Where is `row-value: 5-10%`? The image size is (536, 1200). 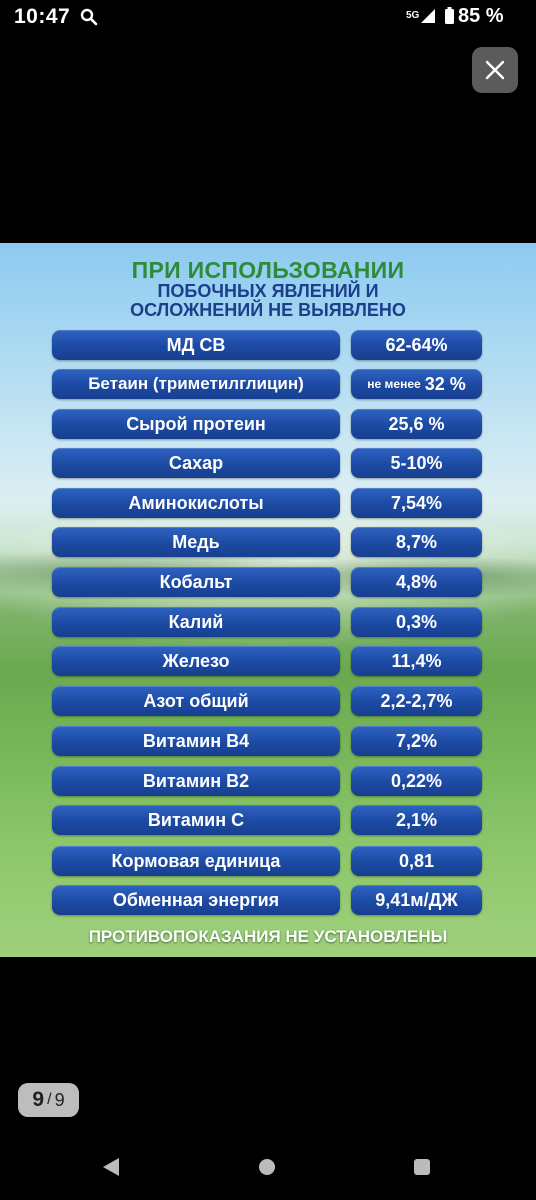 row-value: 5-10% is located at coordinates (416, 463).